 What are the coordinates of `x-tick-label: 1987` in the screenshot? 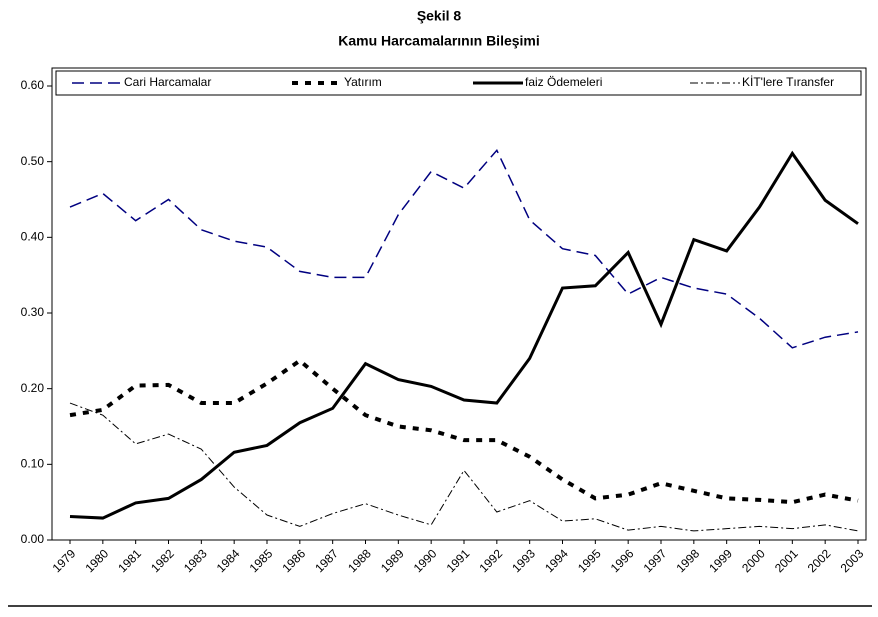 It's located at (326, 560).